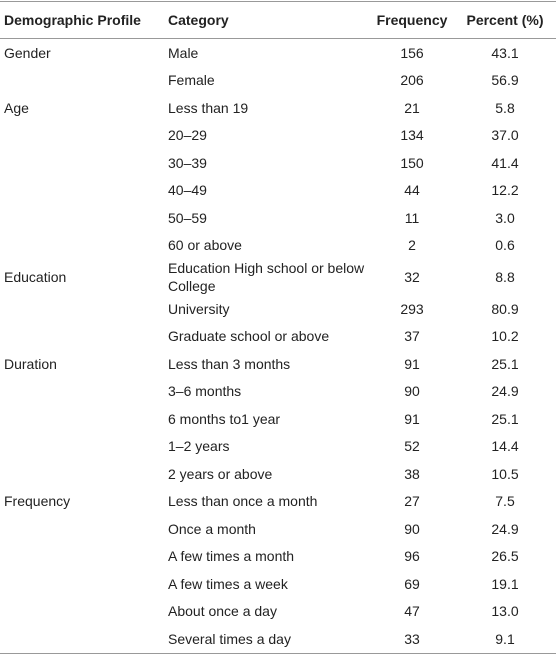 Image resolution: width=556 pixels, height=667 pixels. What do you see at coordinates (412, 162) in the screenshot?
I see `frequency-cell: 150` at bounding box center [412, 162].